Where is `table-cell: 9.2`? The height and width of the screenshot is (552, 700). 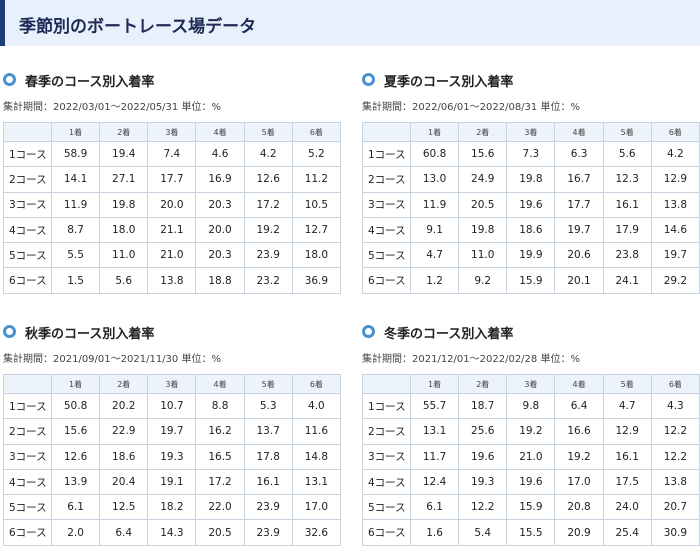 table-cell: 9.2 is located at coordinates (483, 280).